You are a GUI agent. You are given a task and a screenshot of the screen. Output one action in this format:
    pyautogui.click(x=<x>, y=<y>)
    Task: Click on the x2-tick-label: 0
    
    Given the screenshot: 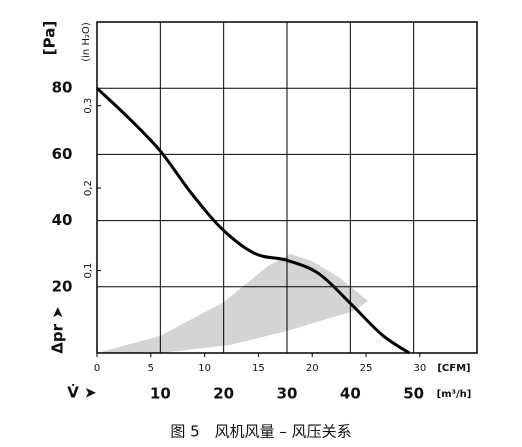 What is the action you would take?
    pyautogui.click(x=97, y=368)
    